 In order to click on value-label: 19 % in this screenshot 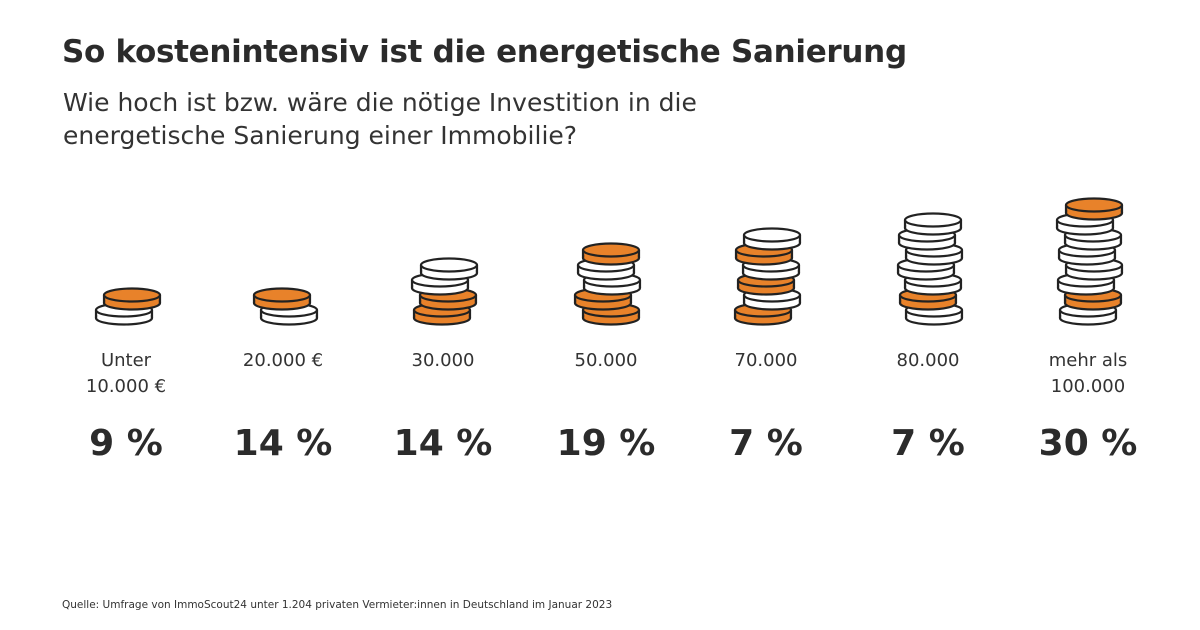, I will do `click(606, 443)`.